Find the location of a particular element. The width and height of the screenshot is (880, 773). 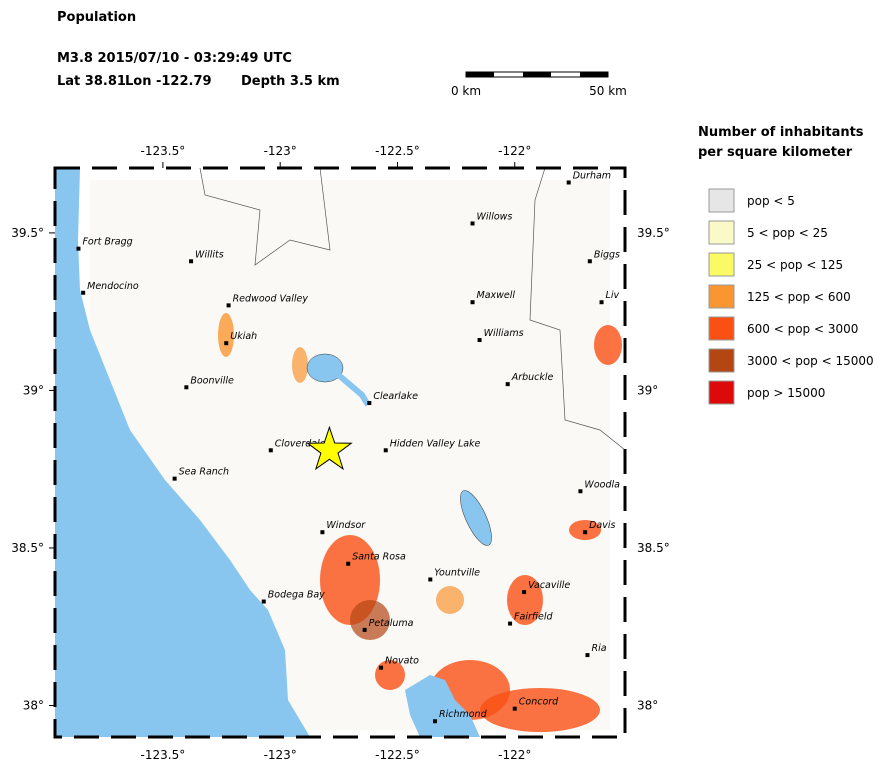

city-label: Cloverdale is located at coordinates (300, 443).